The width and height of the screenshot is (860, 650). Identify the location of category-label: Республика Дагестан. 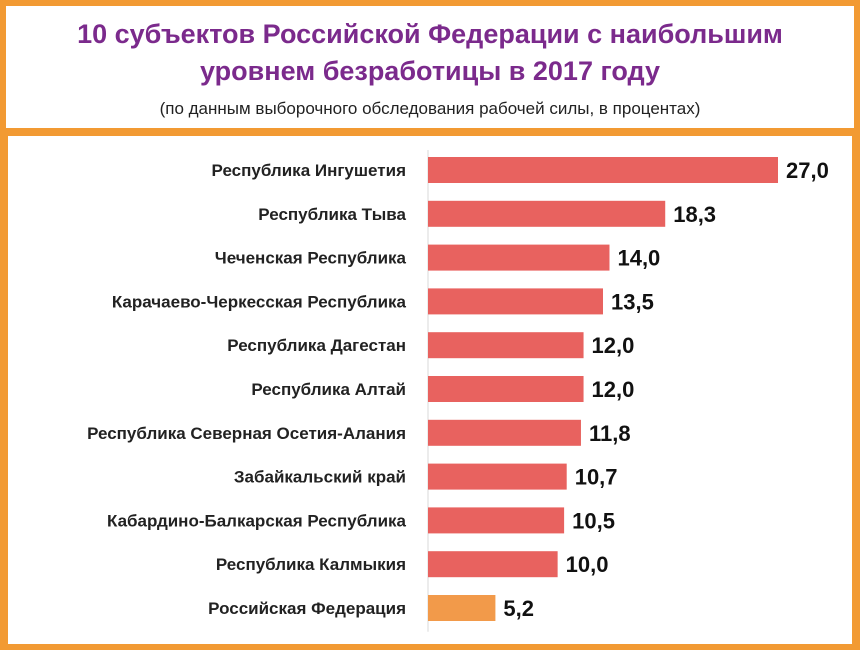
(316, 345).